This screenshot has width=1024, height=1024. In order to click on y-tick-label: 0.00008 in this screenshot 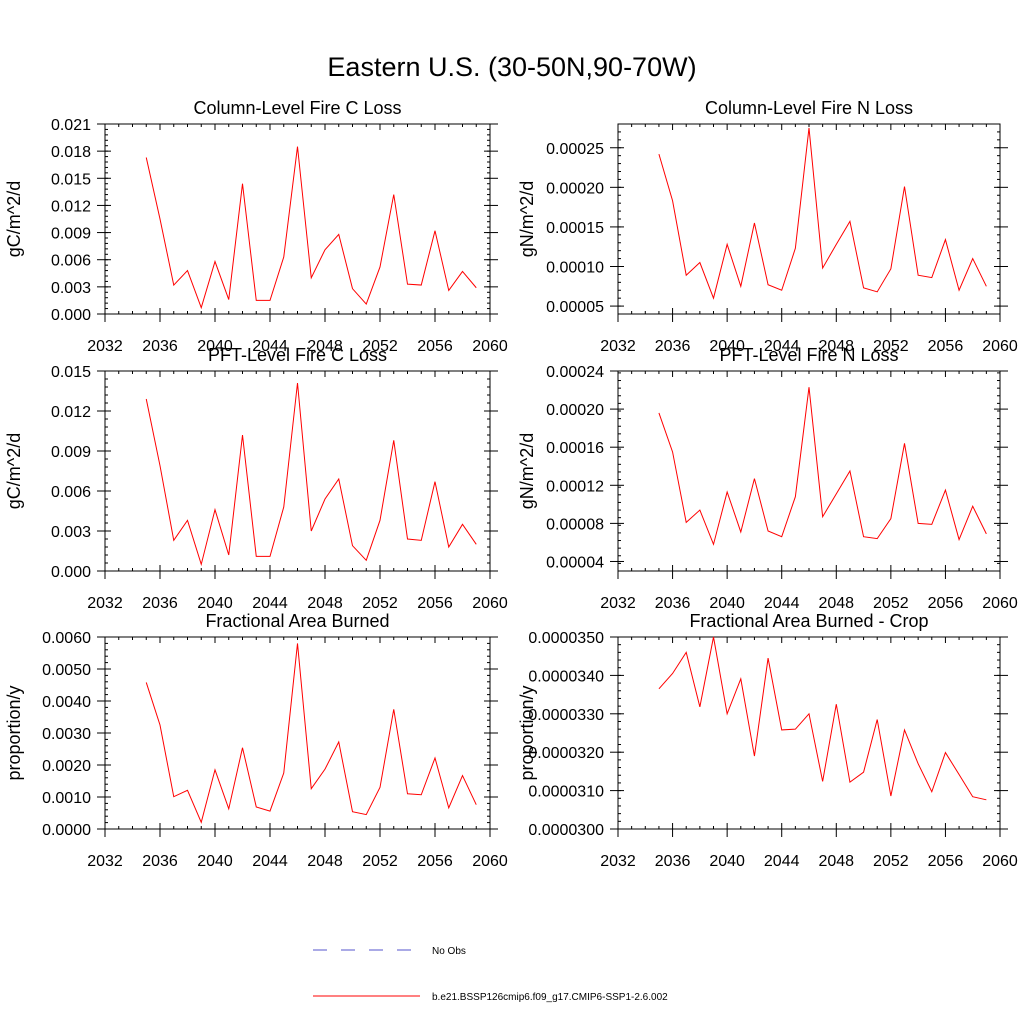, I will do `click(575, 524)`.